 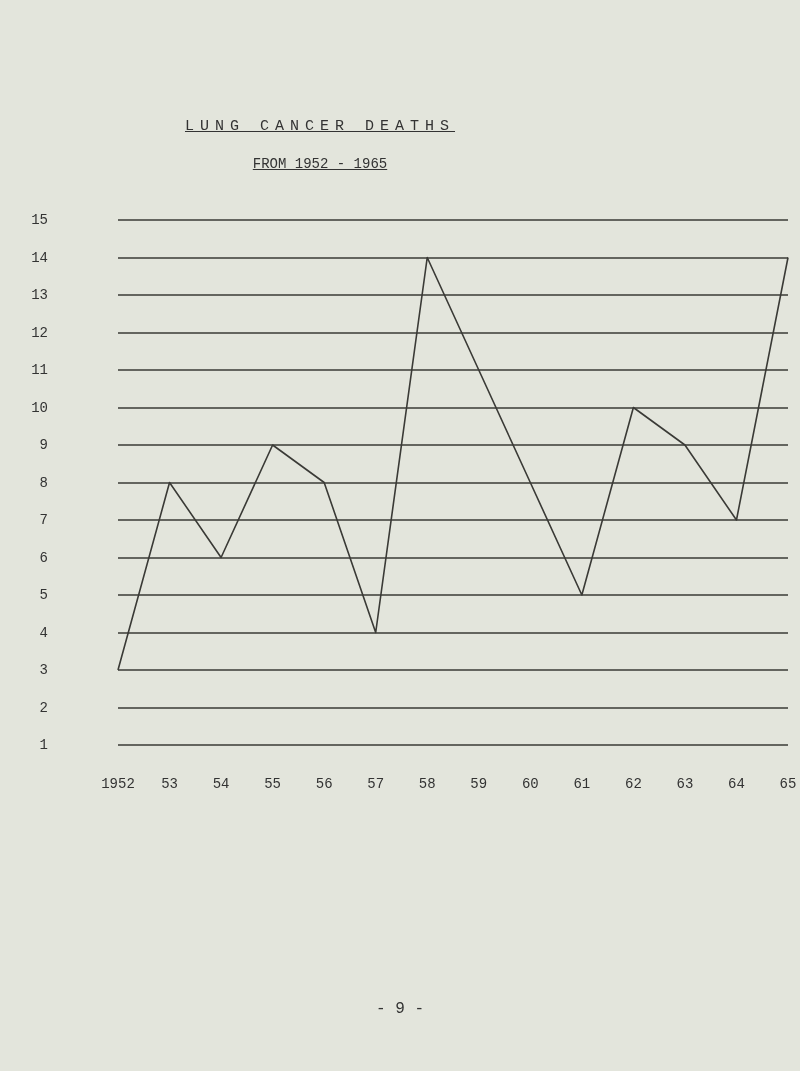 I want to click on x-tick-label: 54, so click(x=221, y=784).